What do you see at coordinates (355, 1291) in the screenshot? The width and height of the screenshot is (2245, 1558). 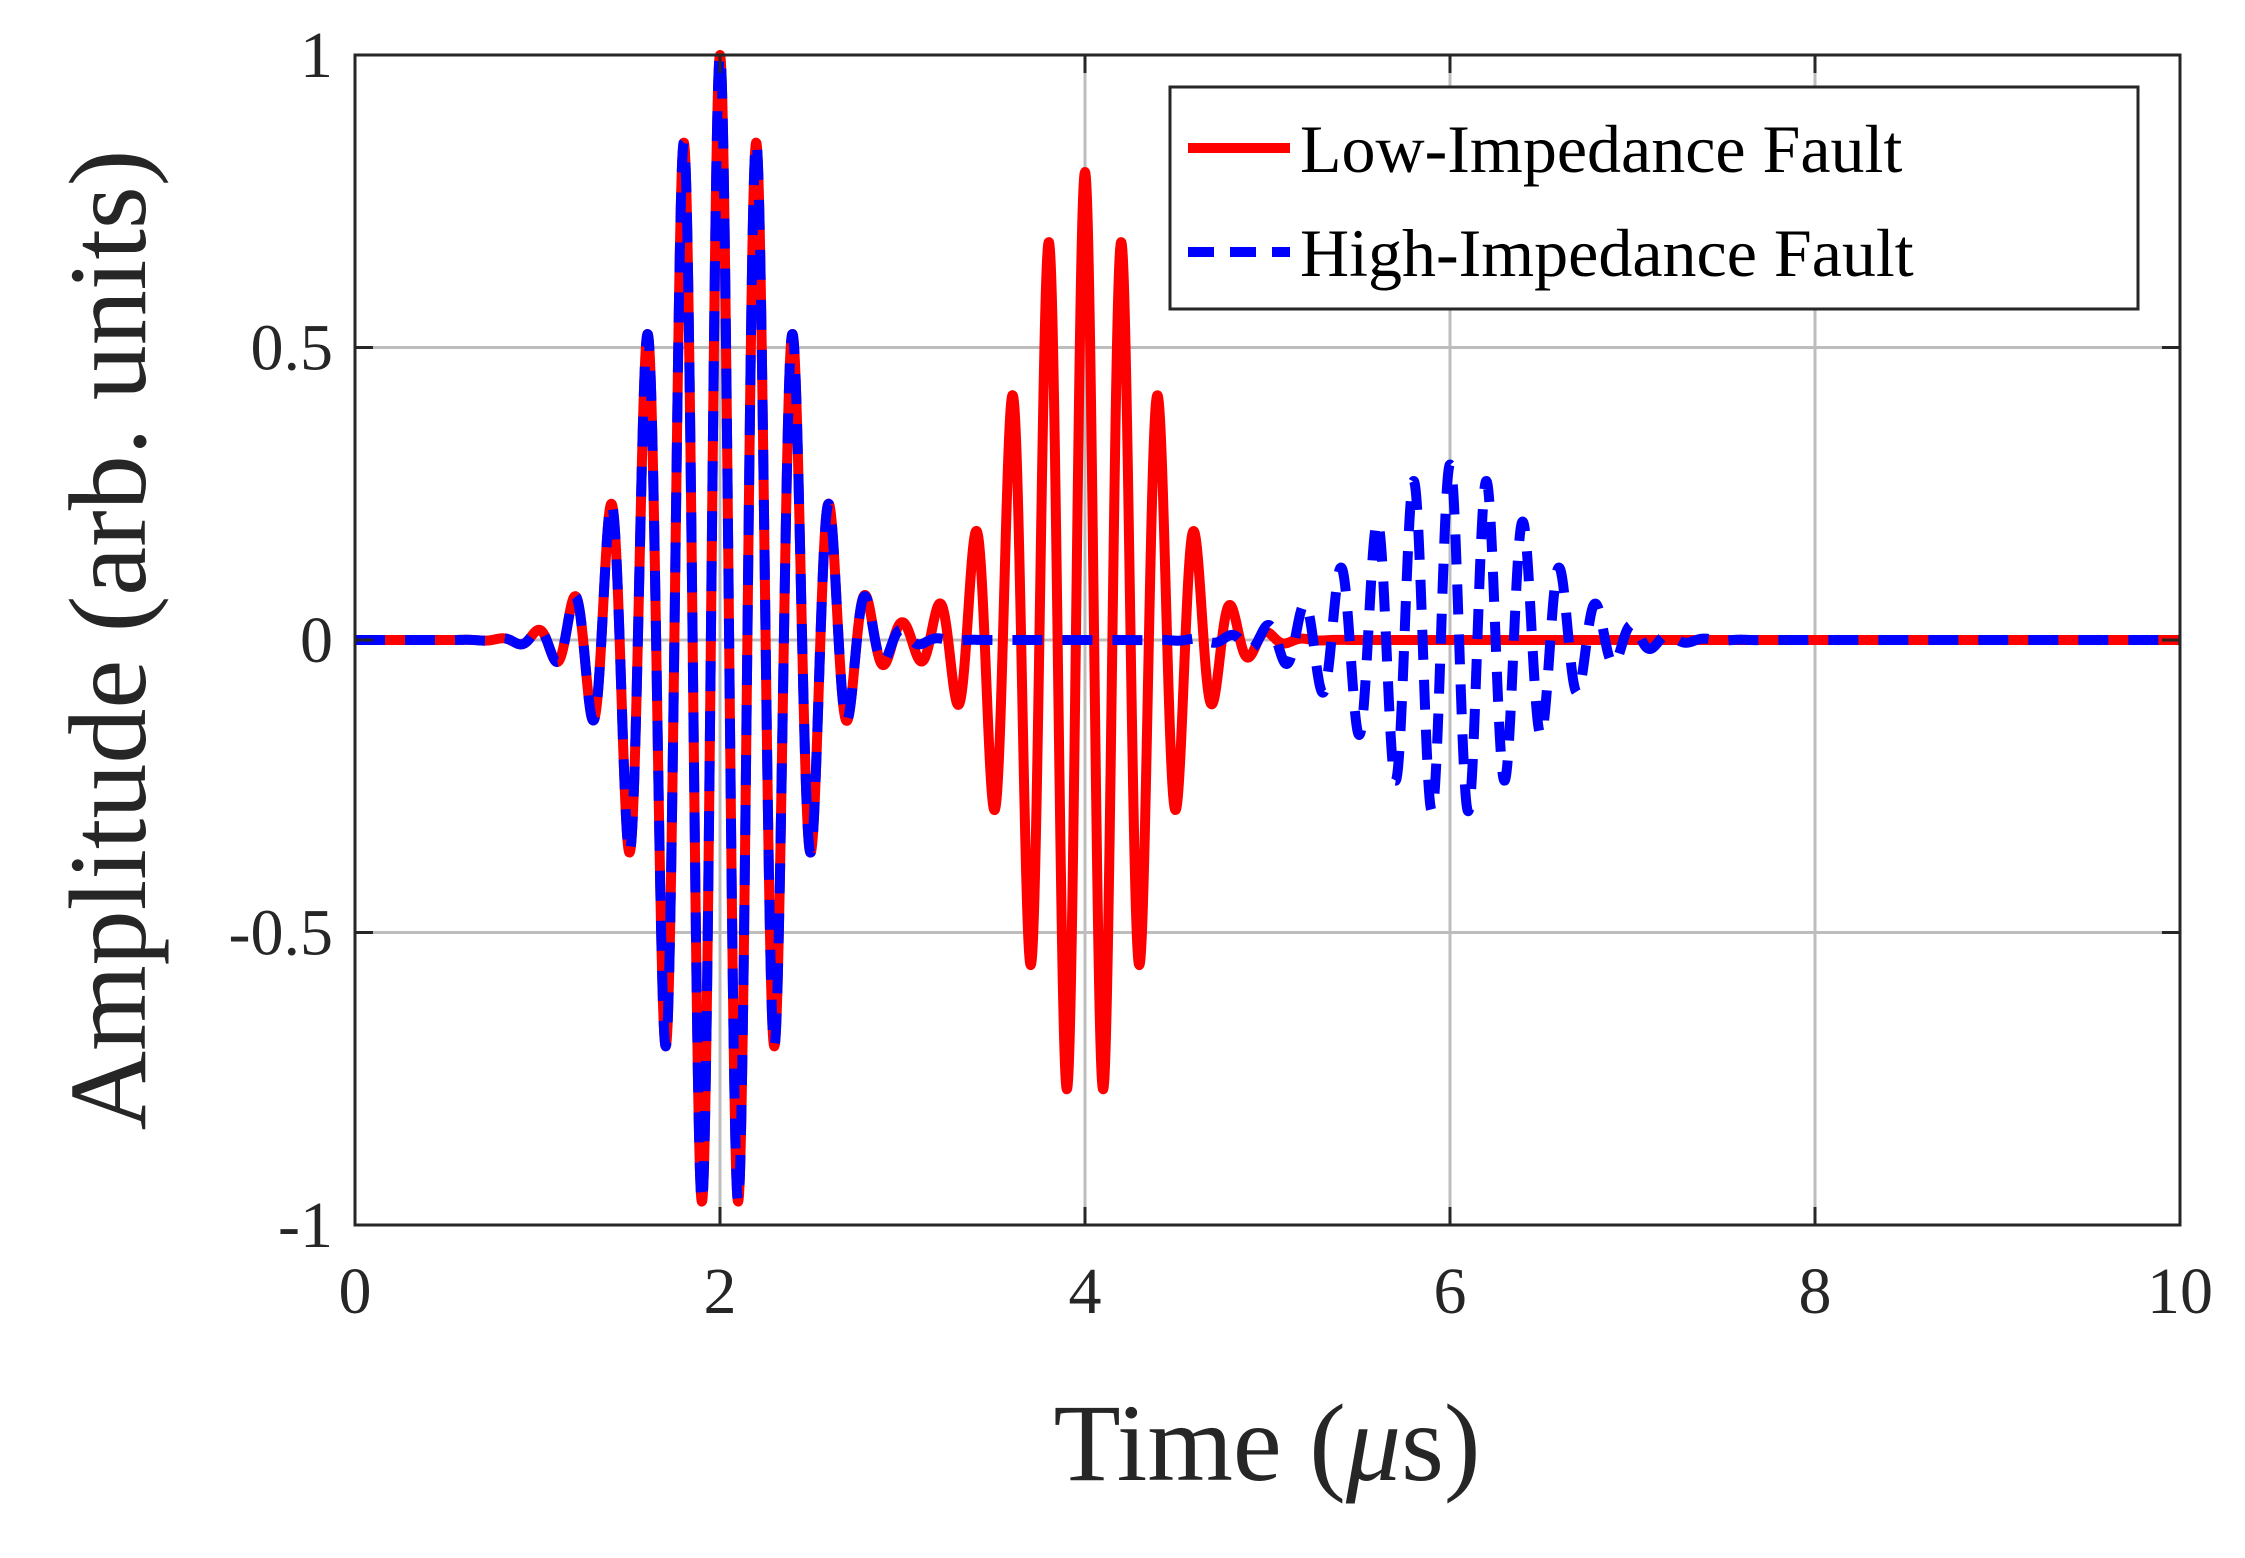 I see `x-tick-label: 0` at bounding box center [355, 1291].